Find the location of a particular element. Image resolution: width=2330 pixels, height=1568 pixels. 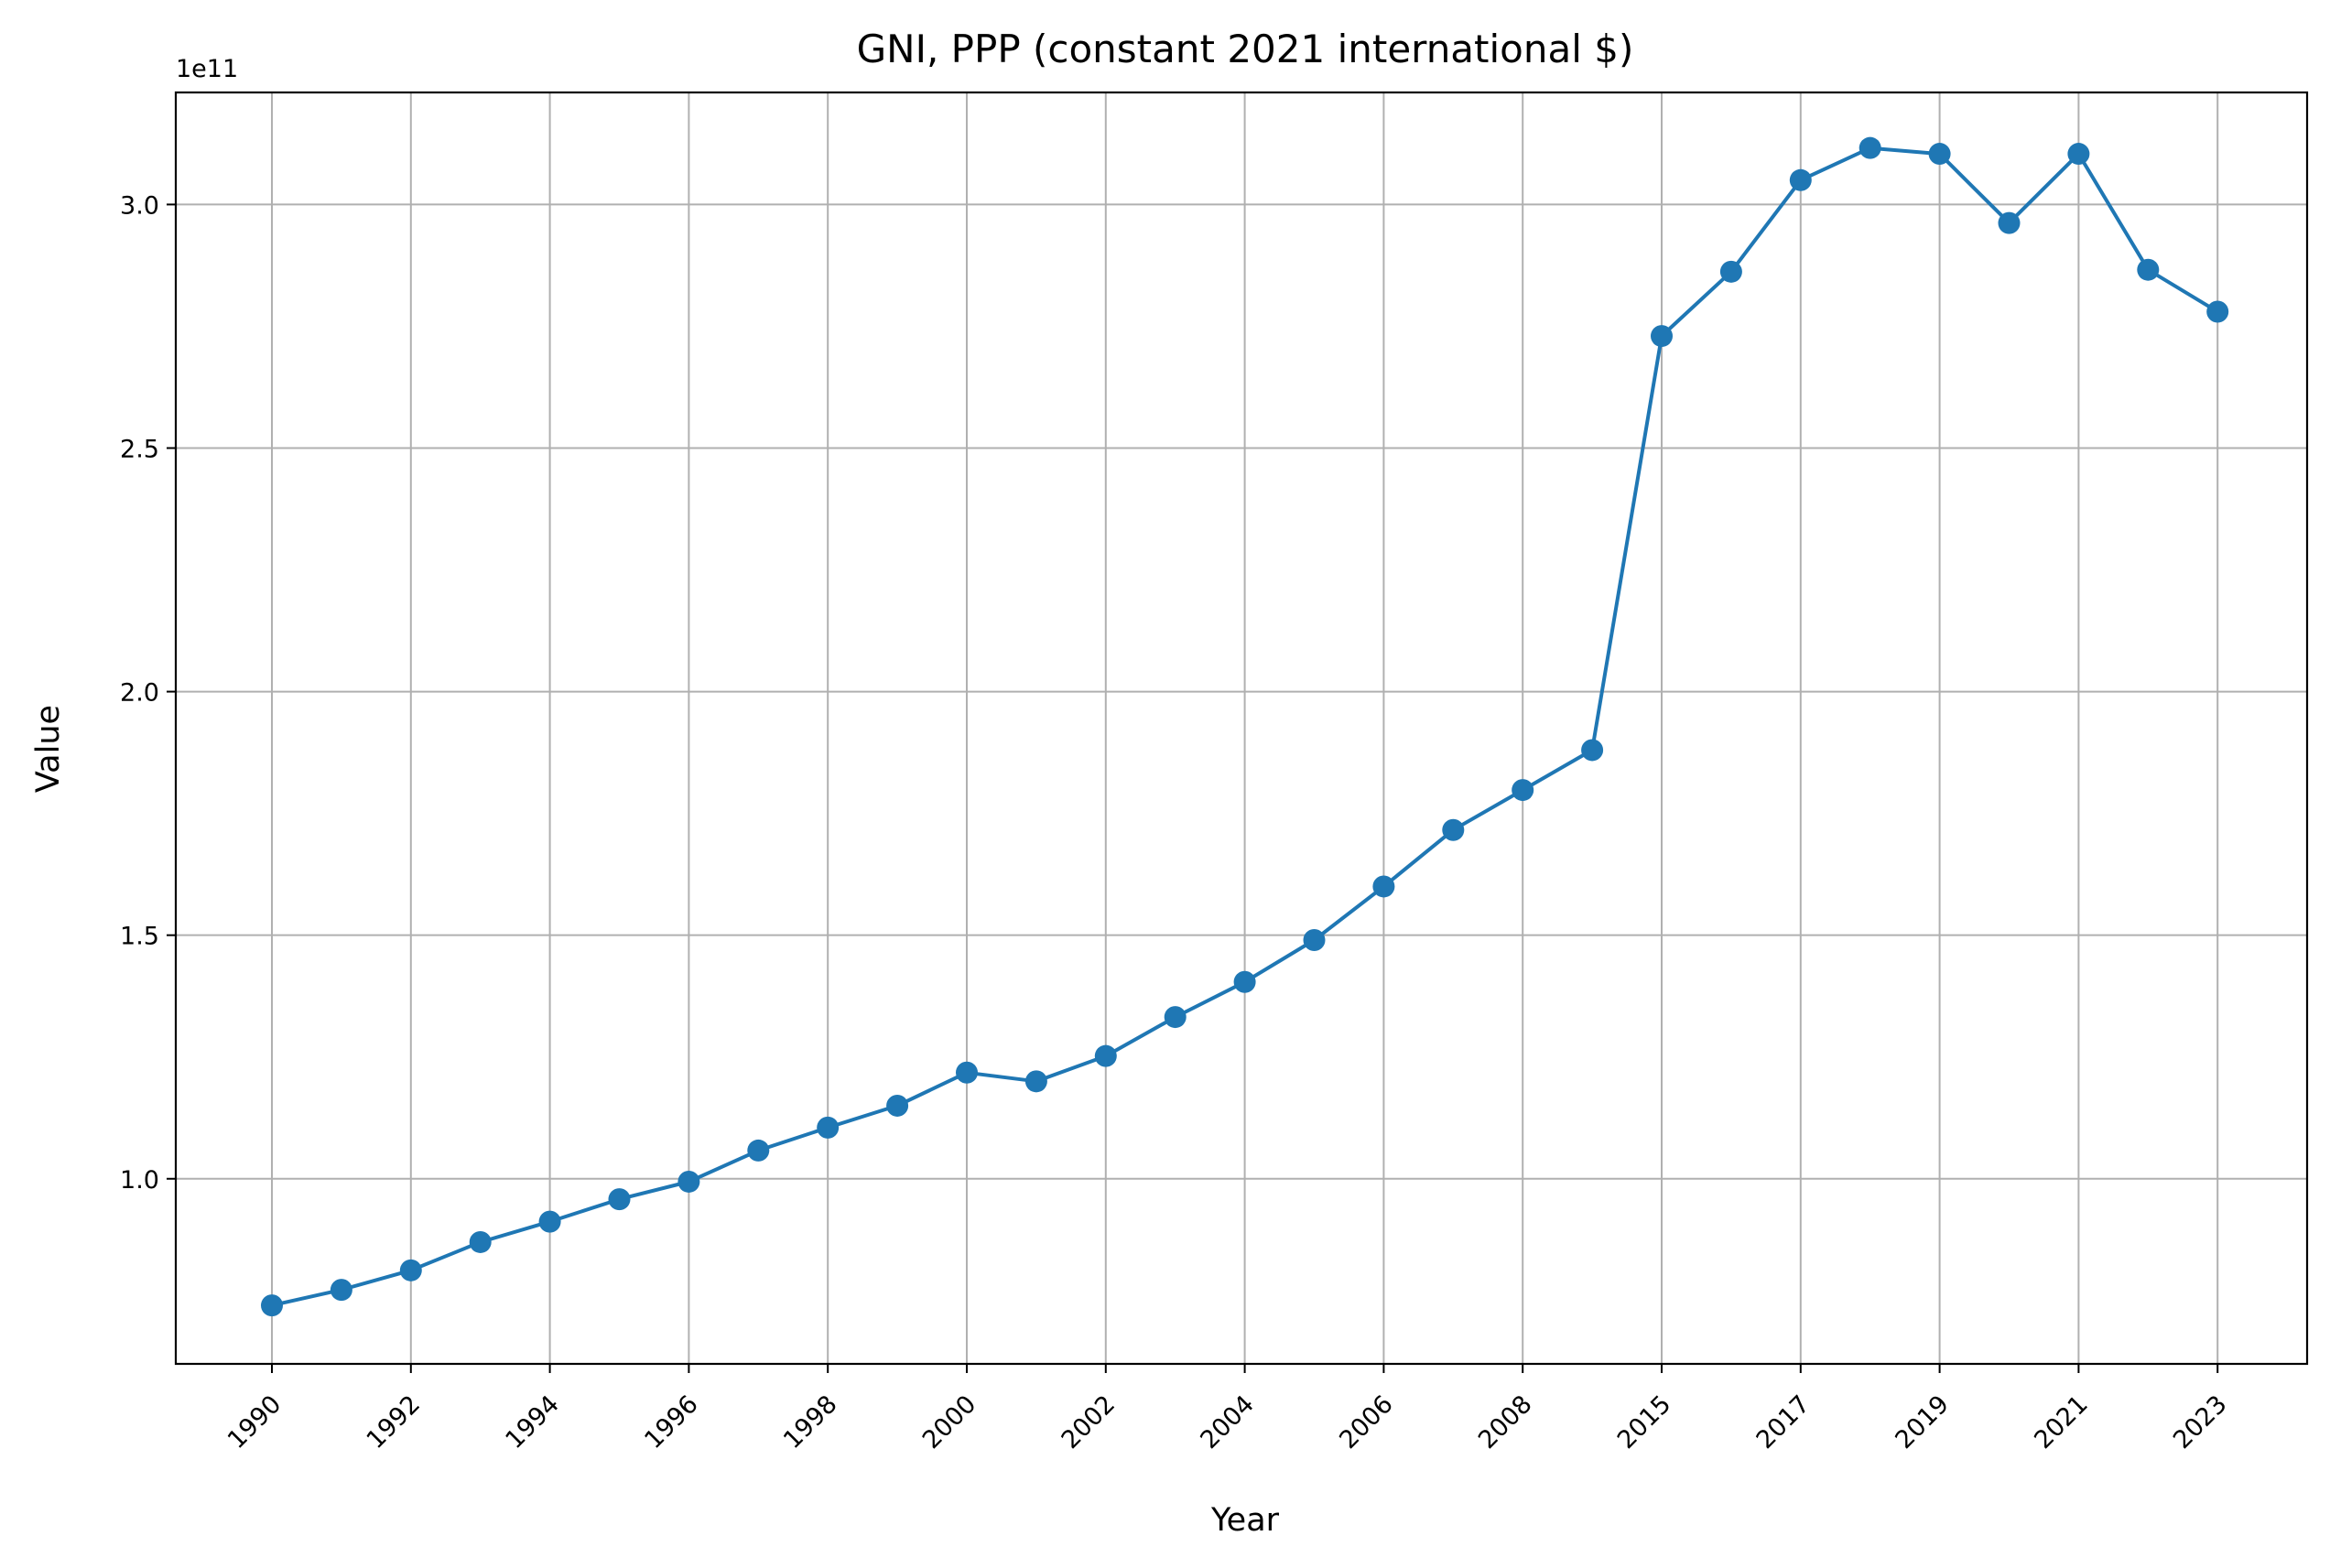

x-axis-title: Year is located at coordinates (1245, 1520).